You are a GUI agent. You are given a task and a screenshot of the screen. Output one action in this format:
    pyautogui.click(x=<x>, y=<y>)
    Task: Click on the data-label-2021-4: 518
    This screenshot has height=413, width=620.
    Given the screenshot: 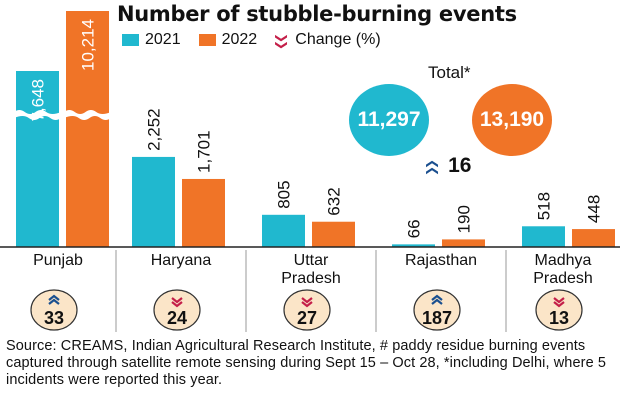 What is the action you would take?
    pyautogui.click(x=544, y=206)
    